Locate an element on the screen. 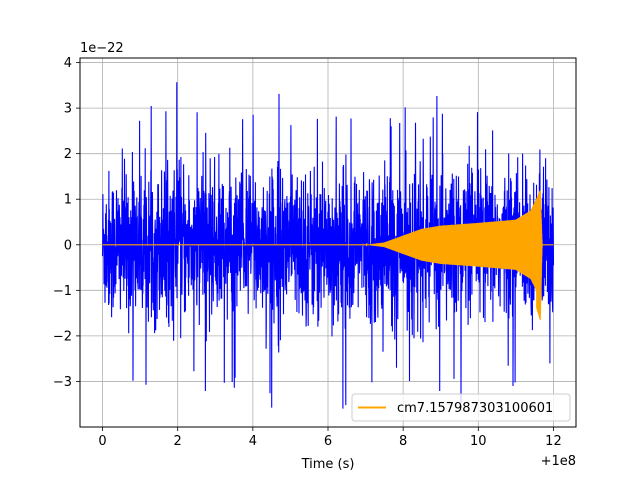 This screenshot has height=480, width=640. y-tick-label: 2 is located at coordinates (68, 154).